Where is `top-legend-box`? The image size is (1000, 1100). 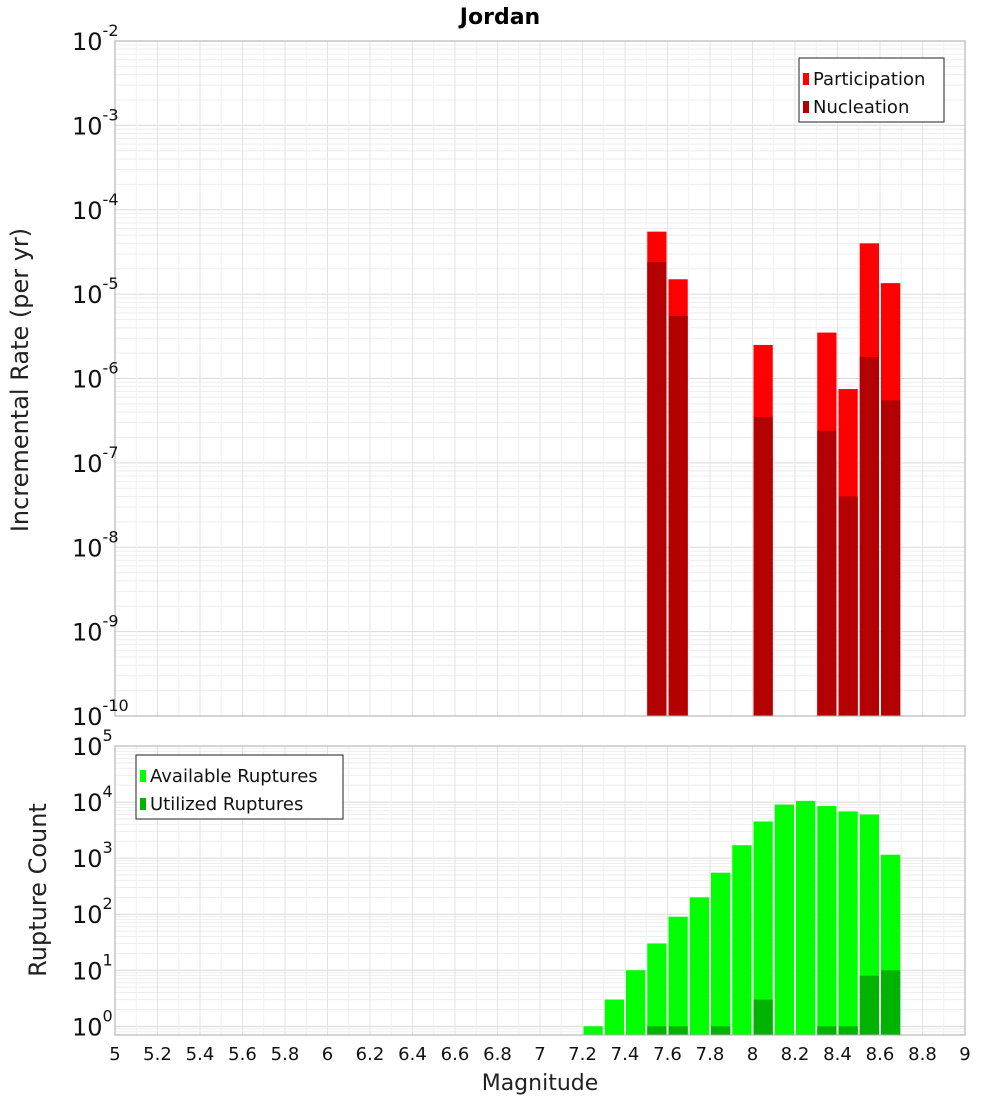
top-legend-box is located at coordinates (871, 90).